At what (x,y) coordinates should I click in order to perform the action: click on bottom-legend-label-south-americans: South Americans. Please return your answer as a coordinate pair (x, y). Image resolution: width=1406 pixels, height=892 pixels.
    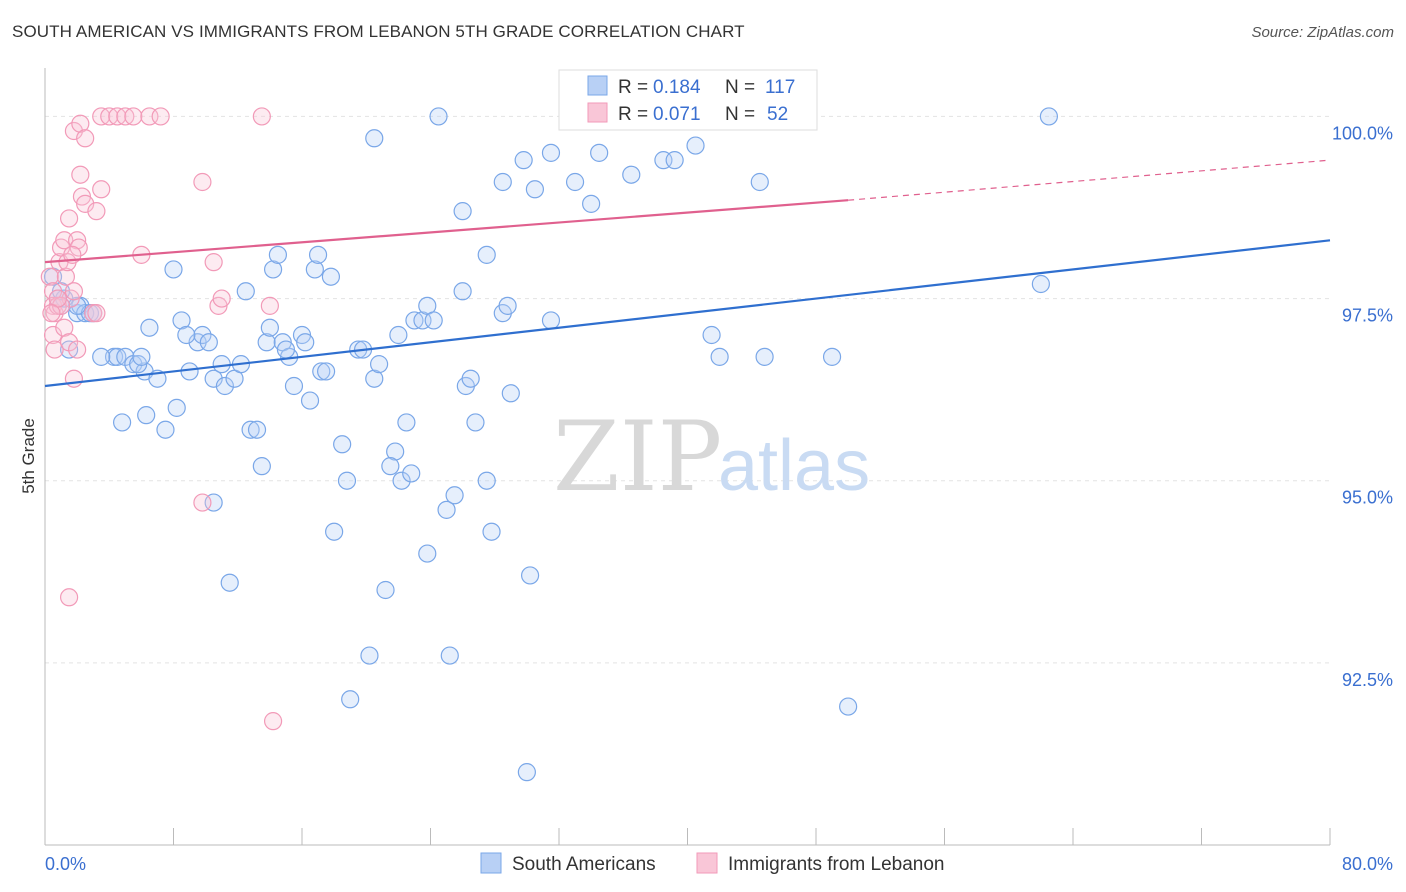
    Looking at the image, I should click on (584, 864).